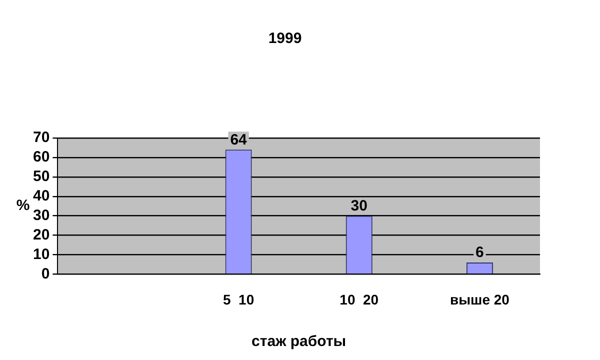  What do you see at coordinates (41, 137) in the screenshot?
I see `y-tick-label: 70` at bounding box center [41, 137].